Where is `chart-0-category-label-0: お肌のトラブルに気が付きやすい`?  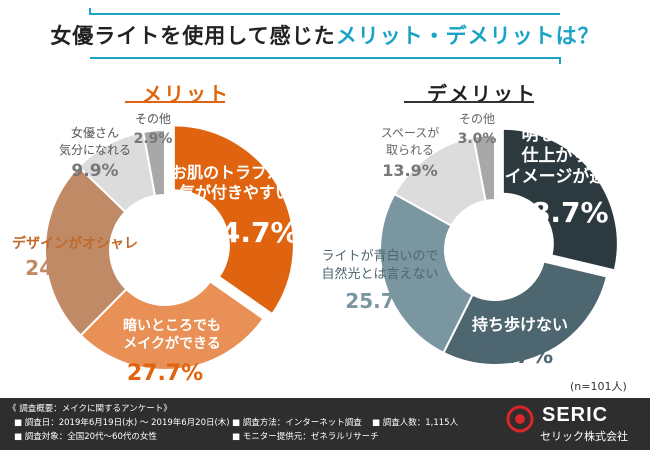 chart-0-category-label-0: お肌のトラブルに気が付きやすい is located at coordinates (235, 182).